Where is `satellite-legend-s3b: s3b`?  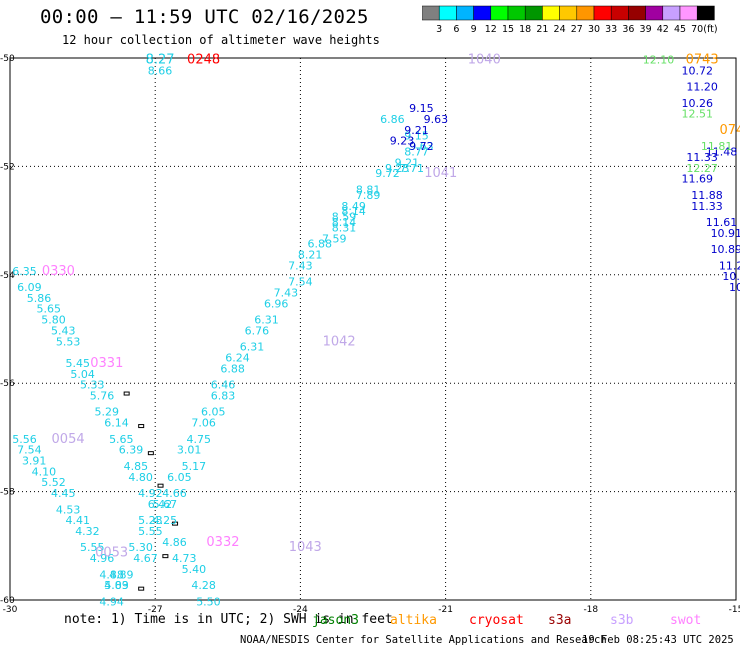 satellite-legend-s3b: s3b is located at coordinates (622, 620).